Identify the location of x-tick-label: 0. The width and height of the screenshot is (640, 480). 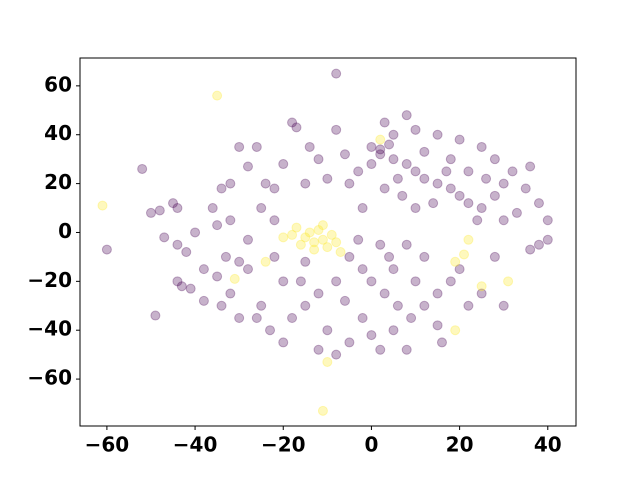
(371, 445).